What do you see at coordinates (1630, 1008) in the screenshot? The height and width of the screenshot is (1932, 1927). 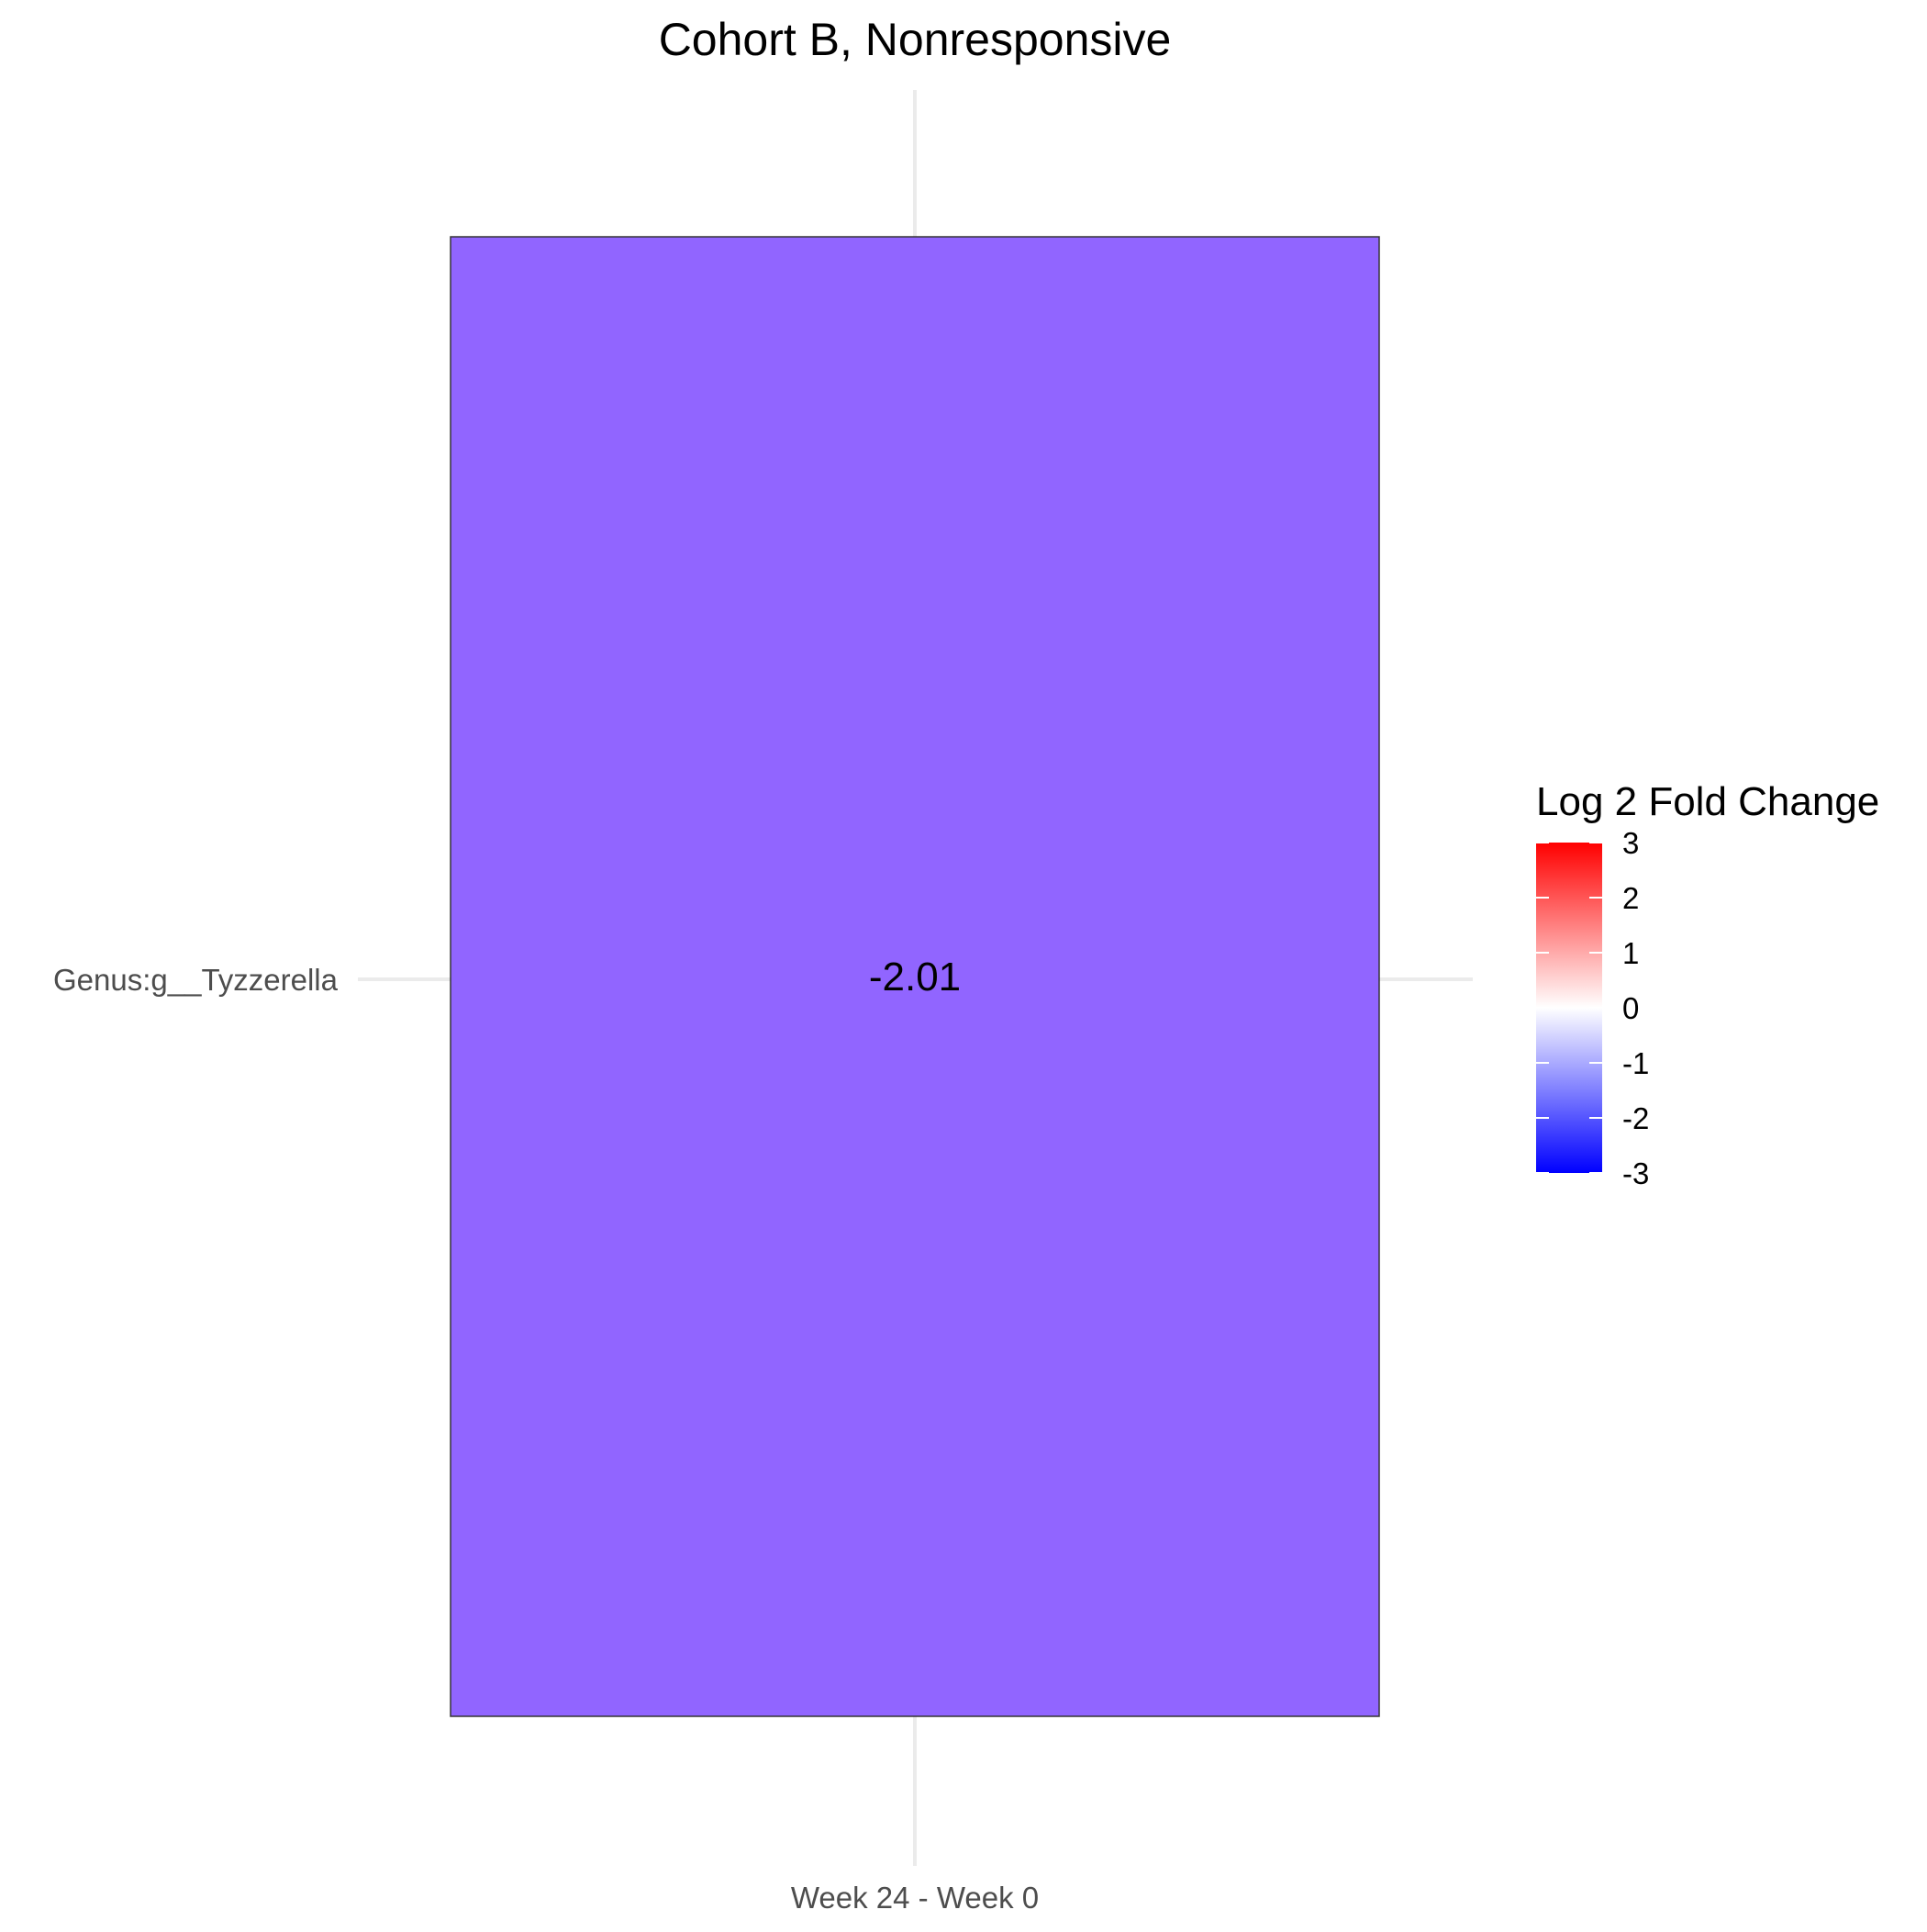 I see `legend-tick-label: 0` at bounding box center [1630, 1008].